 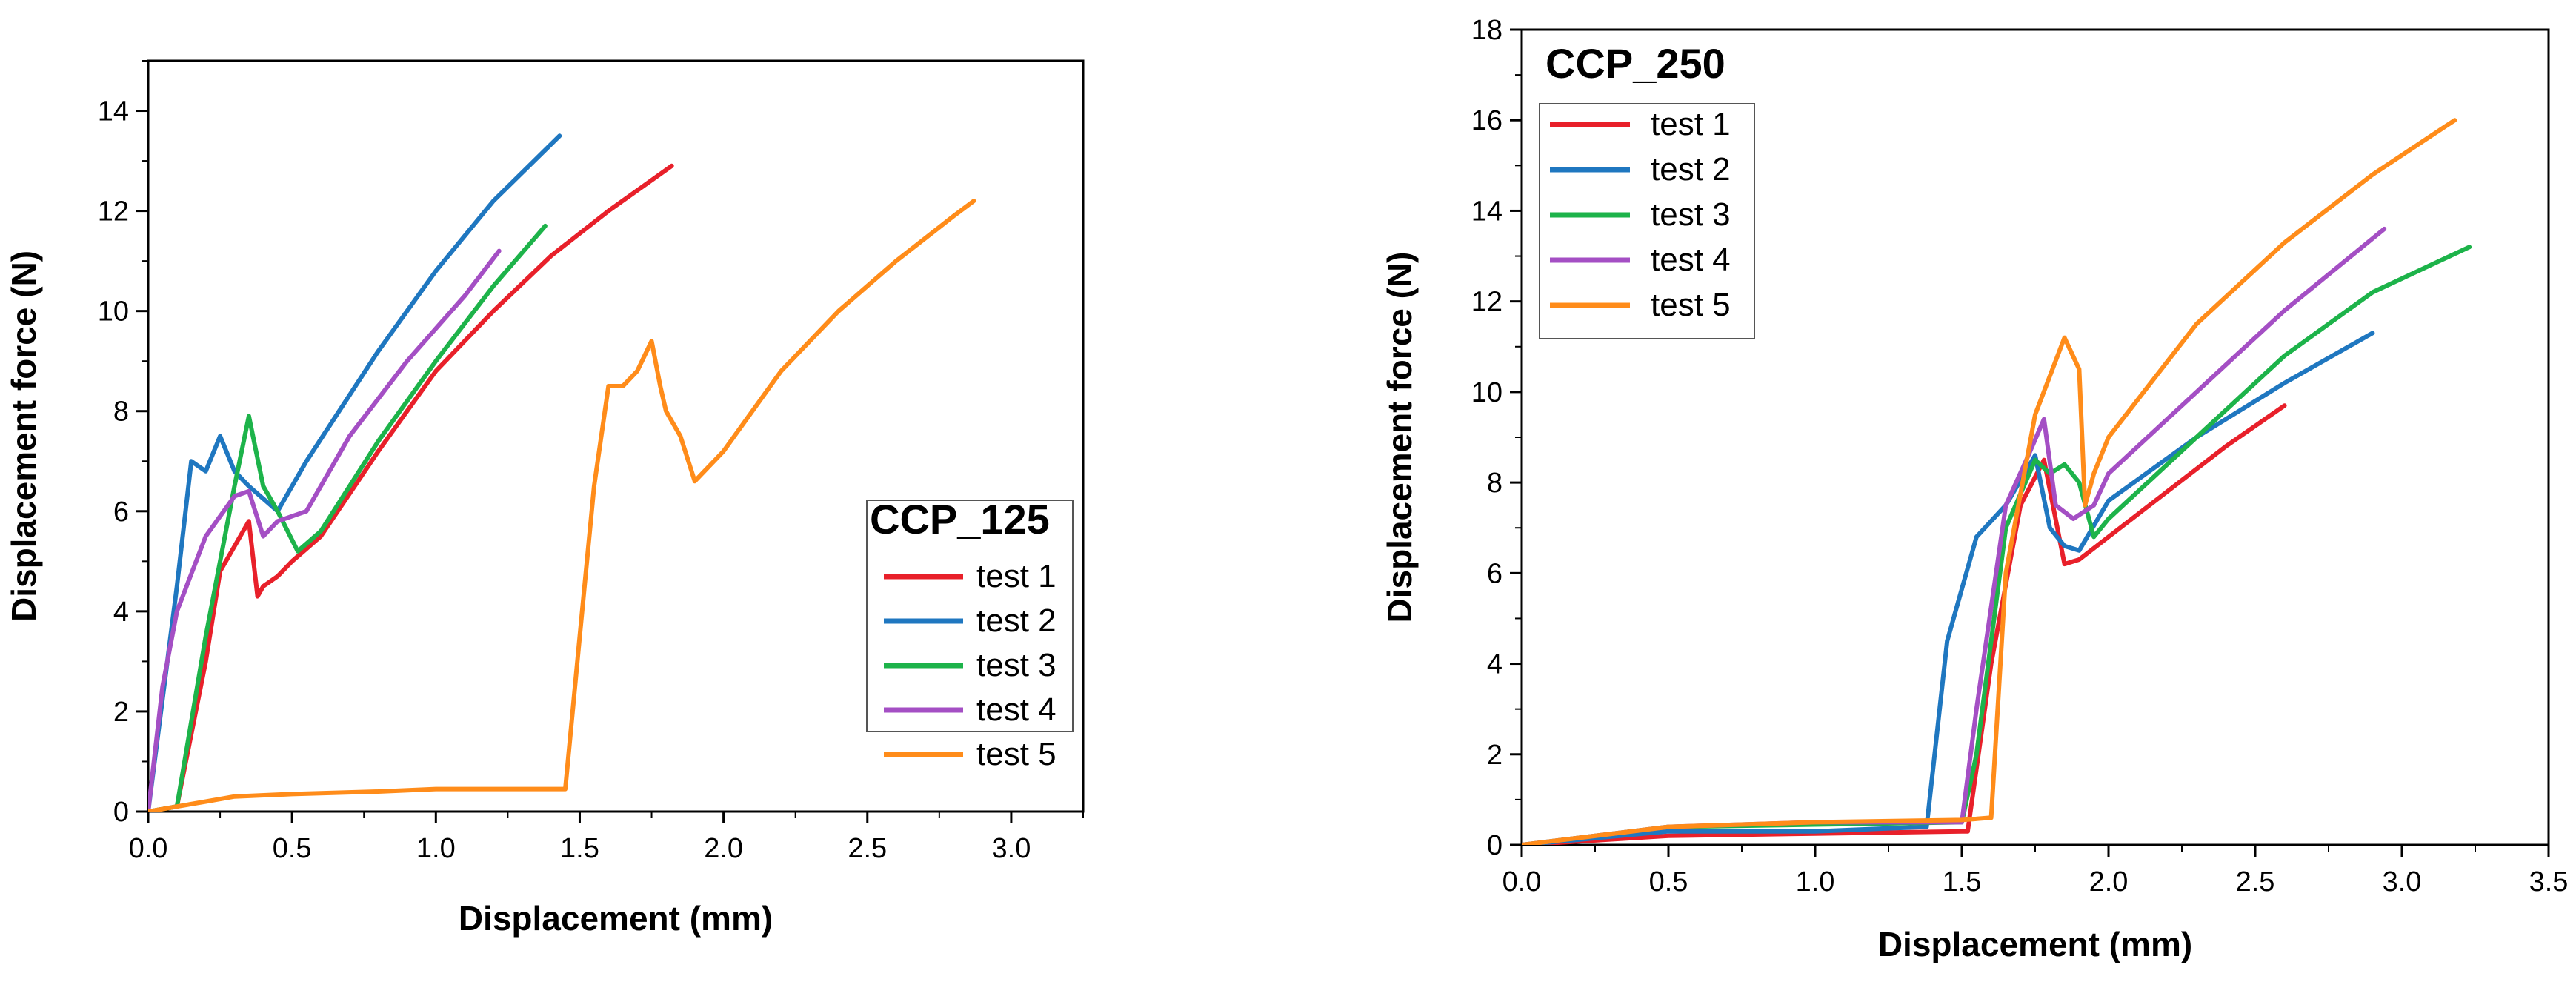 I want to click on panel-title: CCP_125, so click(x=960, y=519).